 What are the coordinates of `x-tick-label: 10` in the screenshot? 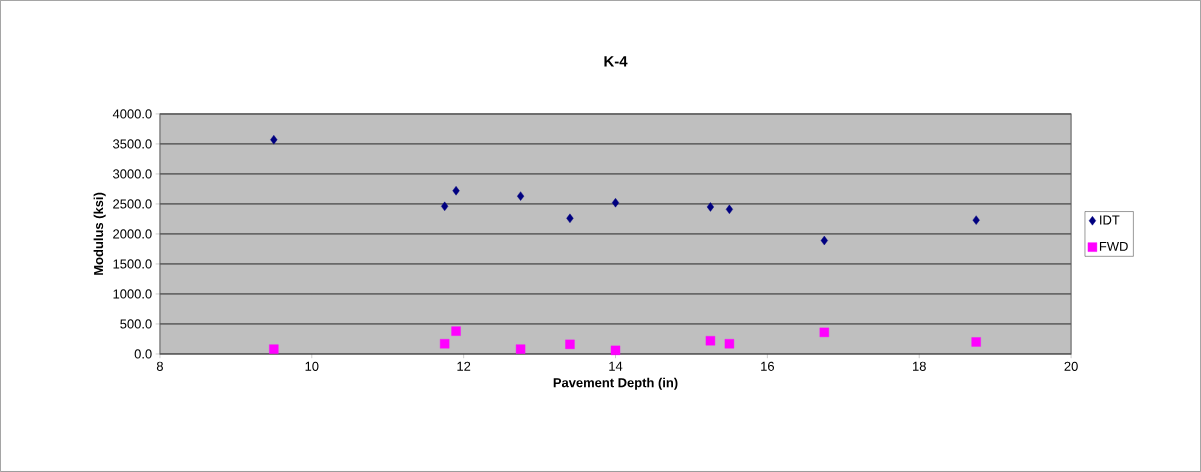 It's located at (312, 366).